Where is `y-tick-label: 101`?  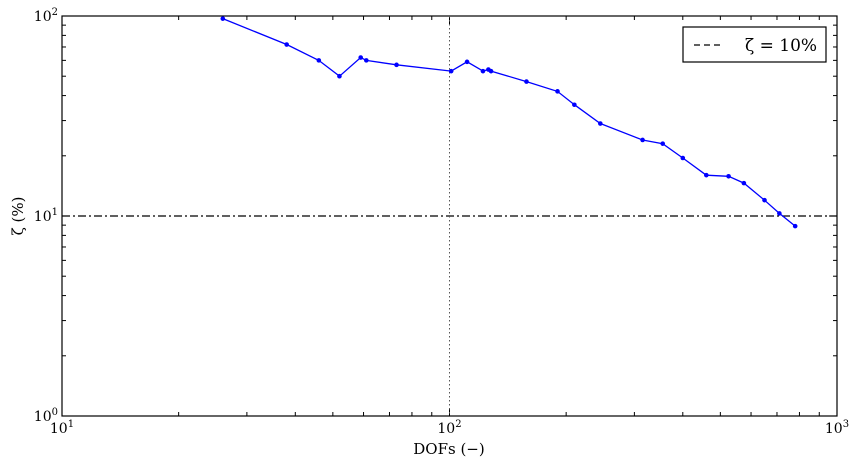 y-tick-label: 101 is located at coordinates (46, 216).